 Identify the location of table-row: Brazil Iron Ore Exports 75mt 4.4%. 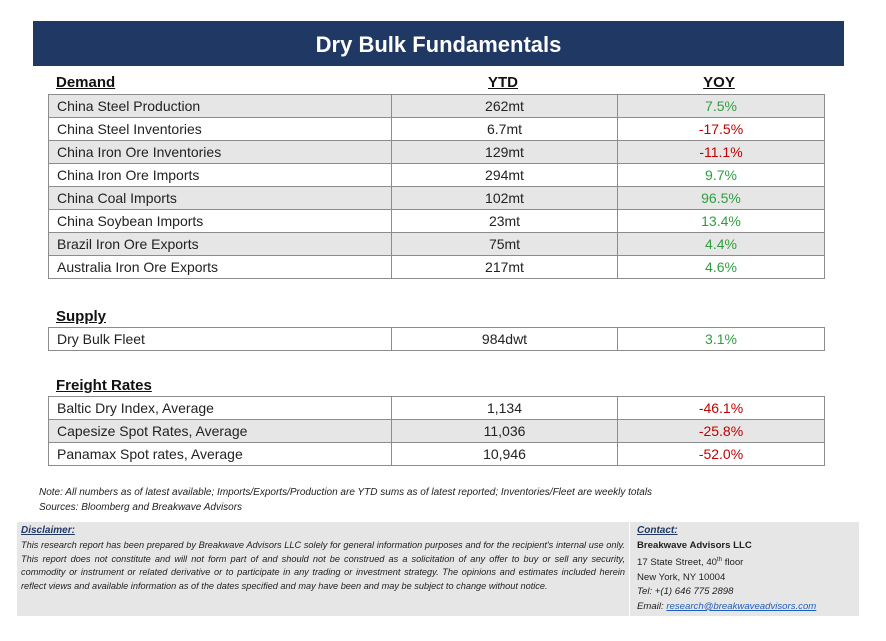
(436, 244).